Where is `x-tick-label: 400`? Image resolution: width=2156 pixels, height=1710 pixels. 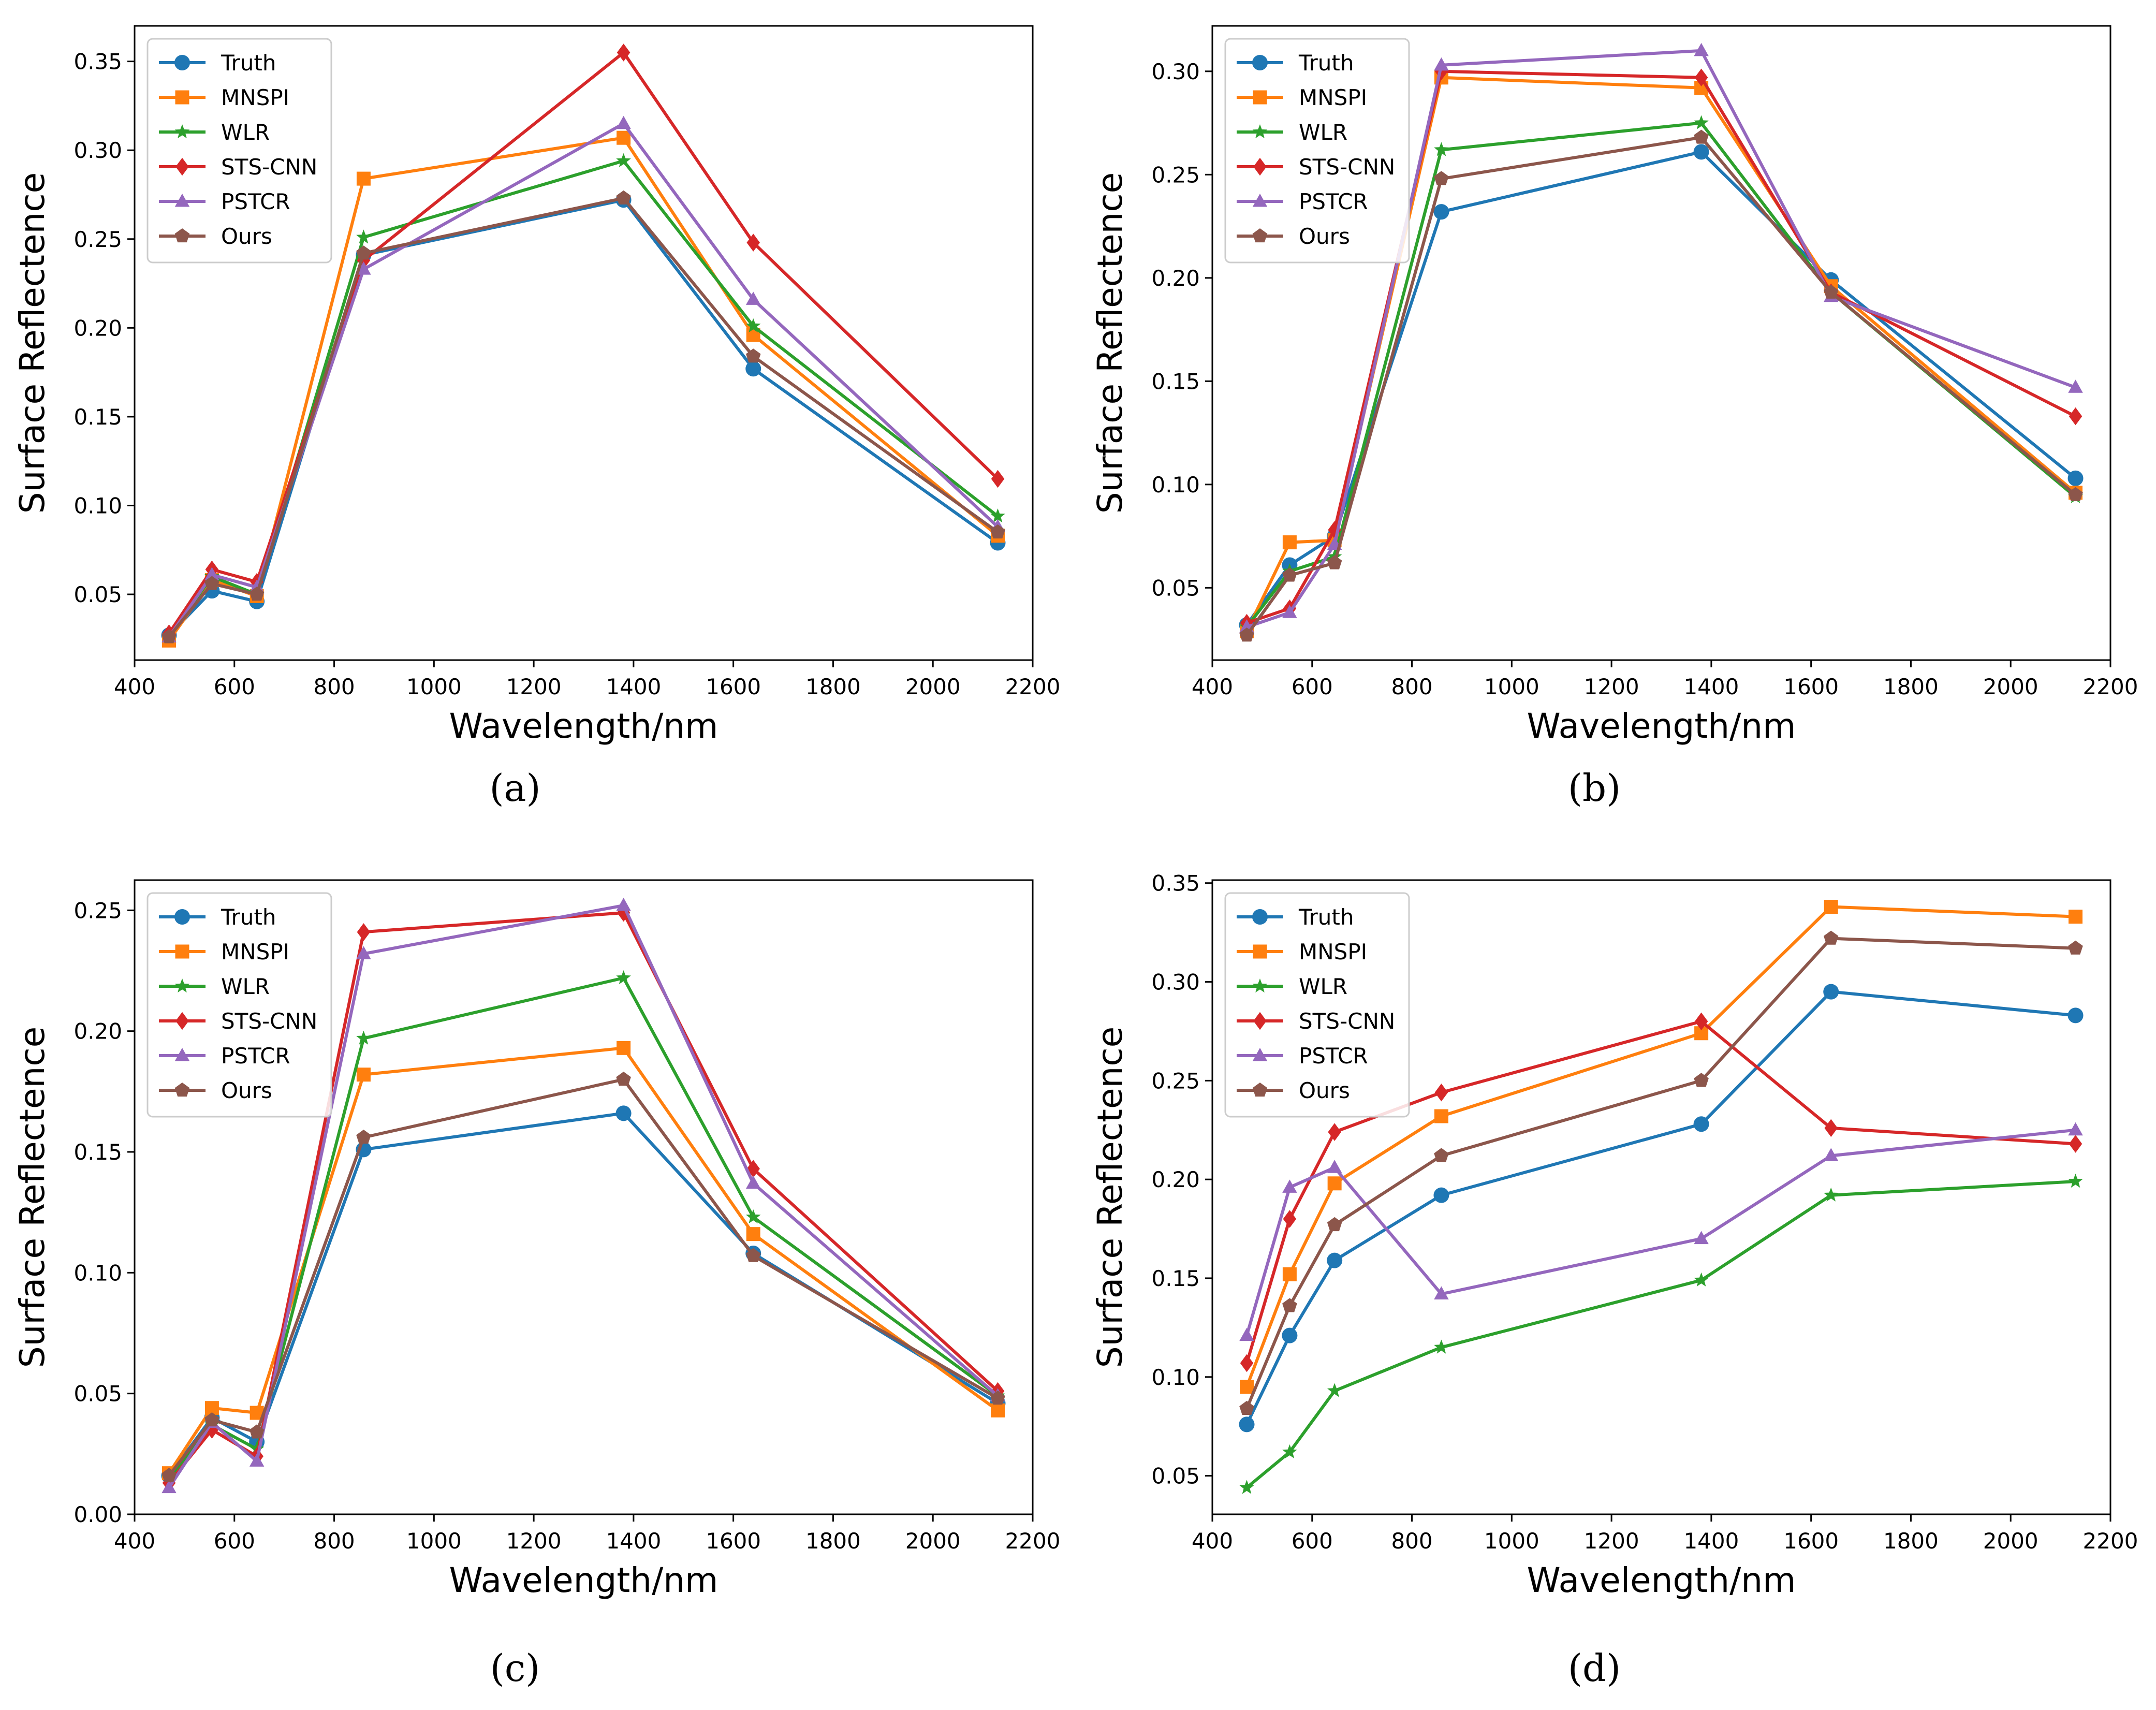 x-tick-label: 400 is located at coordinates (134, 686).